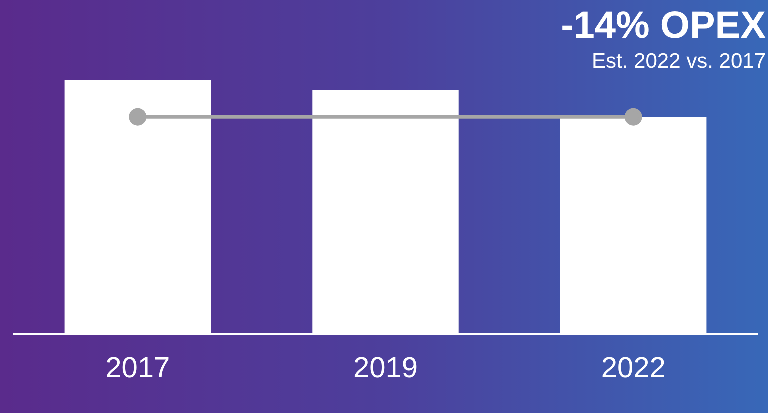 The width and height of the screenshot is (768, 413). Describe the element at coordinates (138, 368) in the screenshot. I see `x-tick-label: 2017` at that location.